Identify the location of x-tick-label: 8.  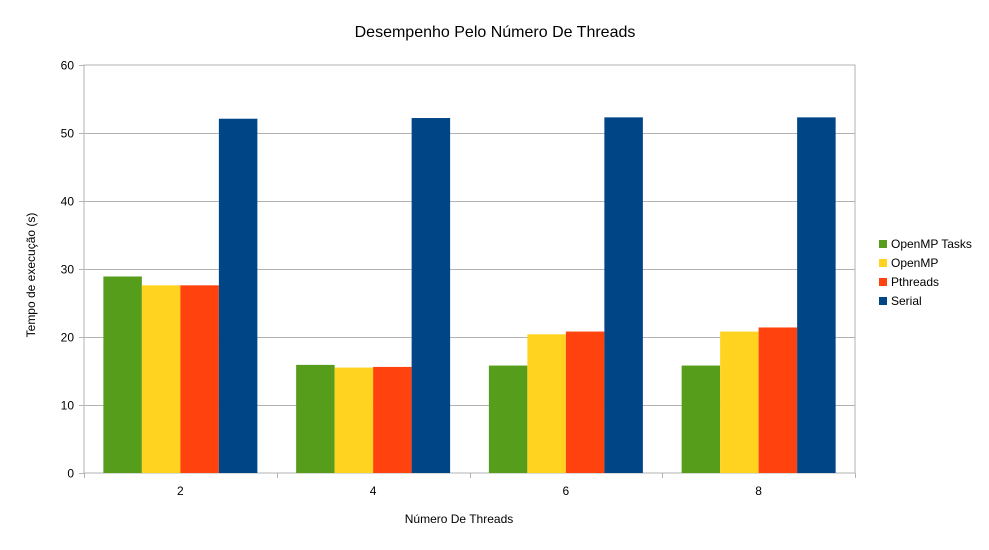
(758, 491).